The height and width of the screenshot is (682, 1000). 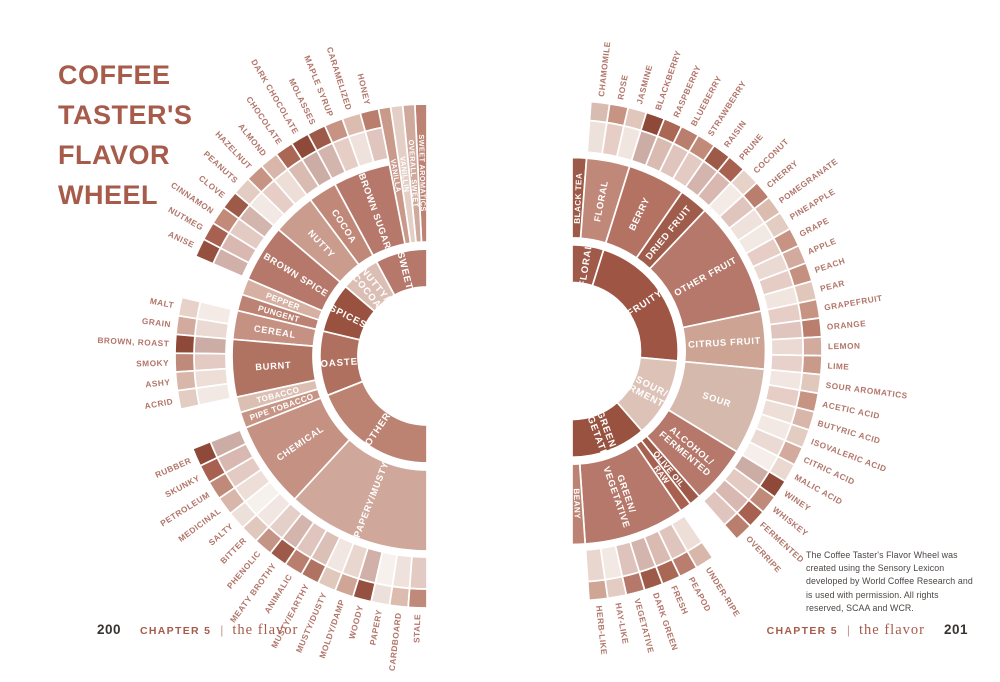 What do you see at coordinates (802, 631) in the screenshot?
I see `chapter-label-right: CHAPTER 5` at bounding box center [802, 631].